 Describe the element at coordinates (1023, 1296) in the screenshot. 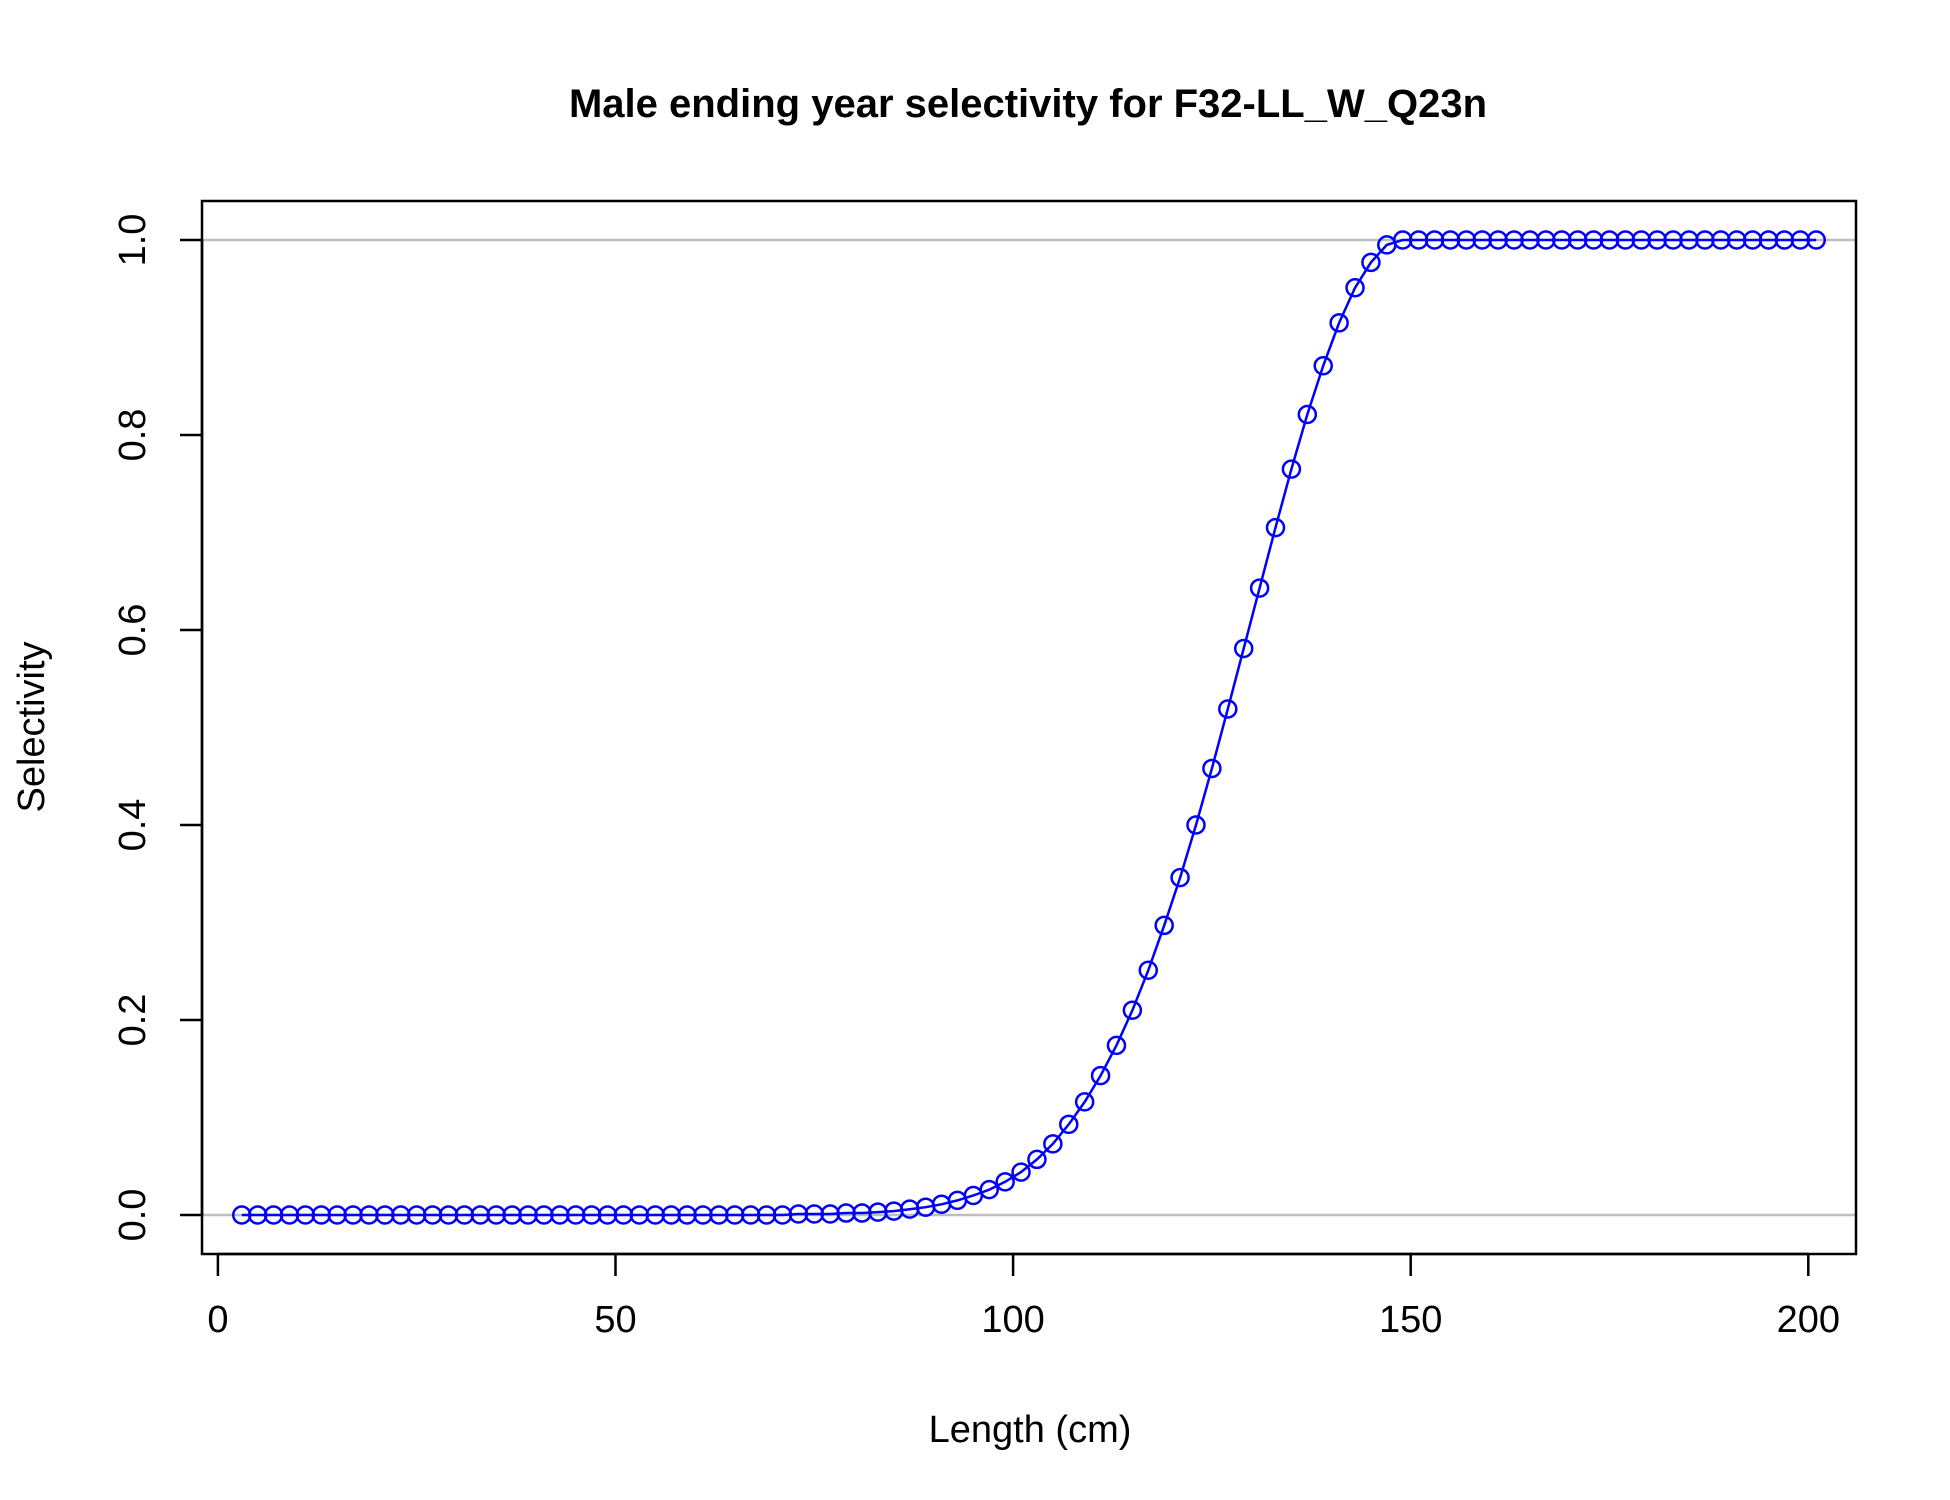

I see `x-axis: 0 50 100 150 200` at that location.